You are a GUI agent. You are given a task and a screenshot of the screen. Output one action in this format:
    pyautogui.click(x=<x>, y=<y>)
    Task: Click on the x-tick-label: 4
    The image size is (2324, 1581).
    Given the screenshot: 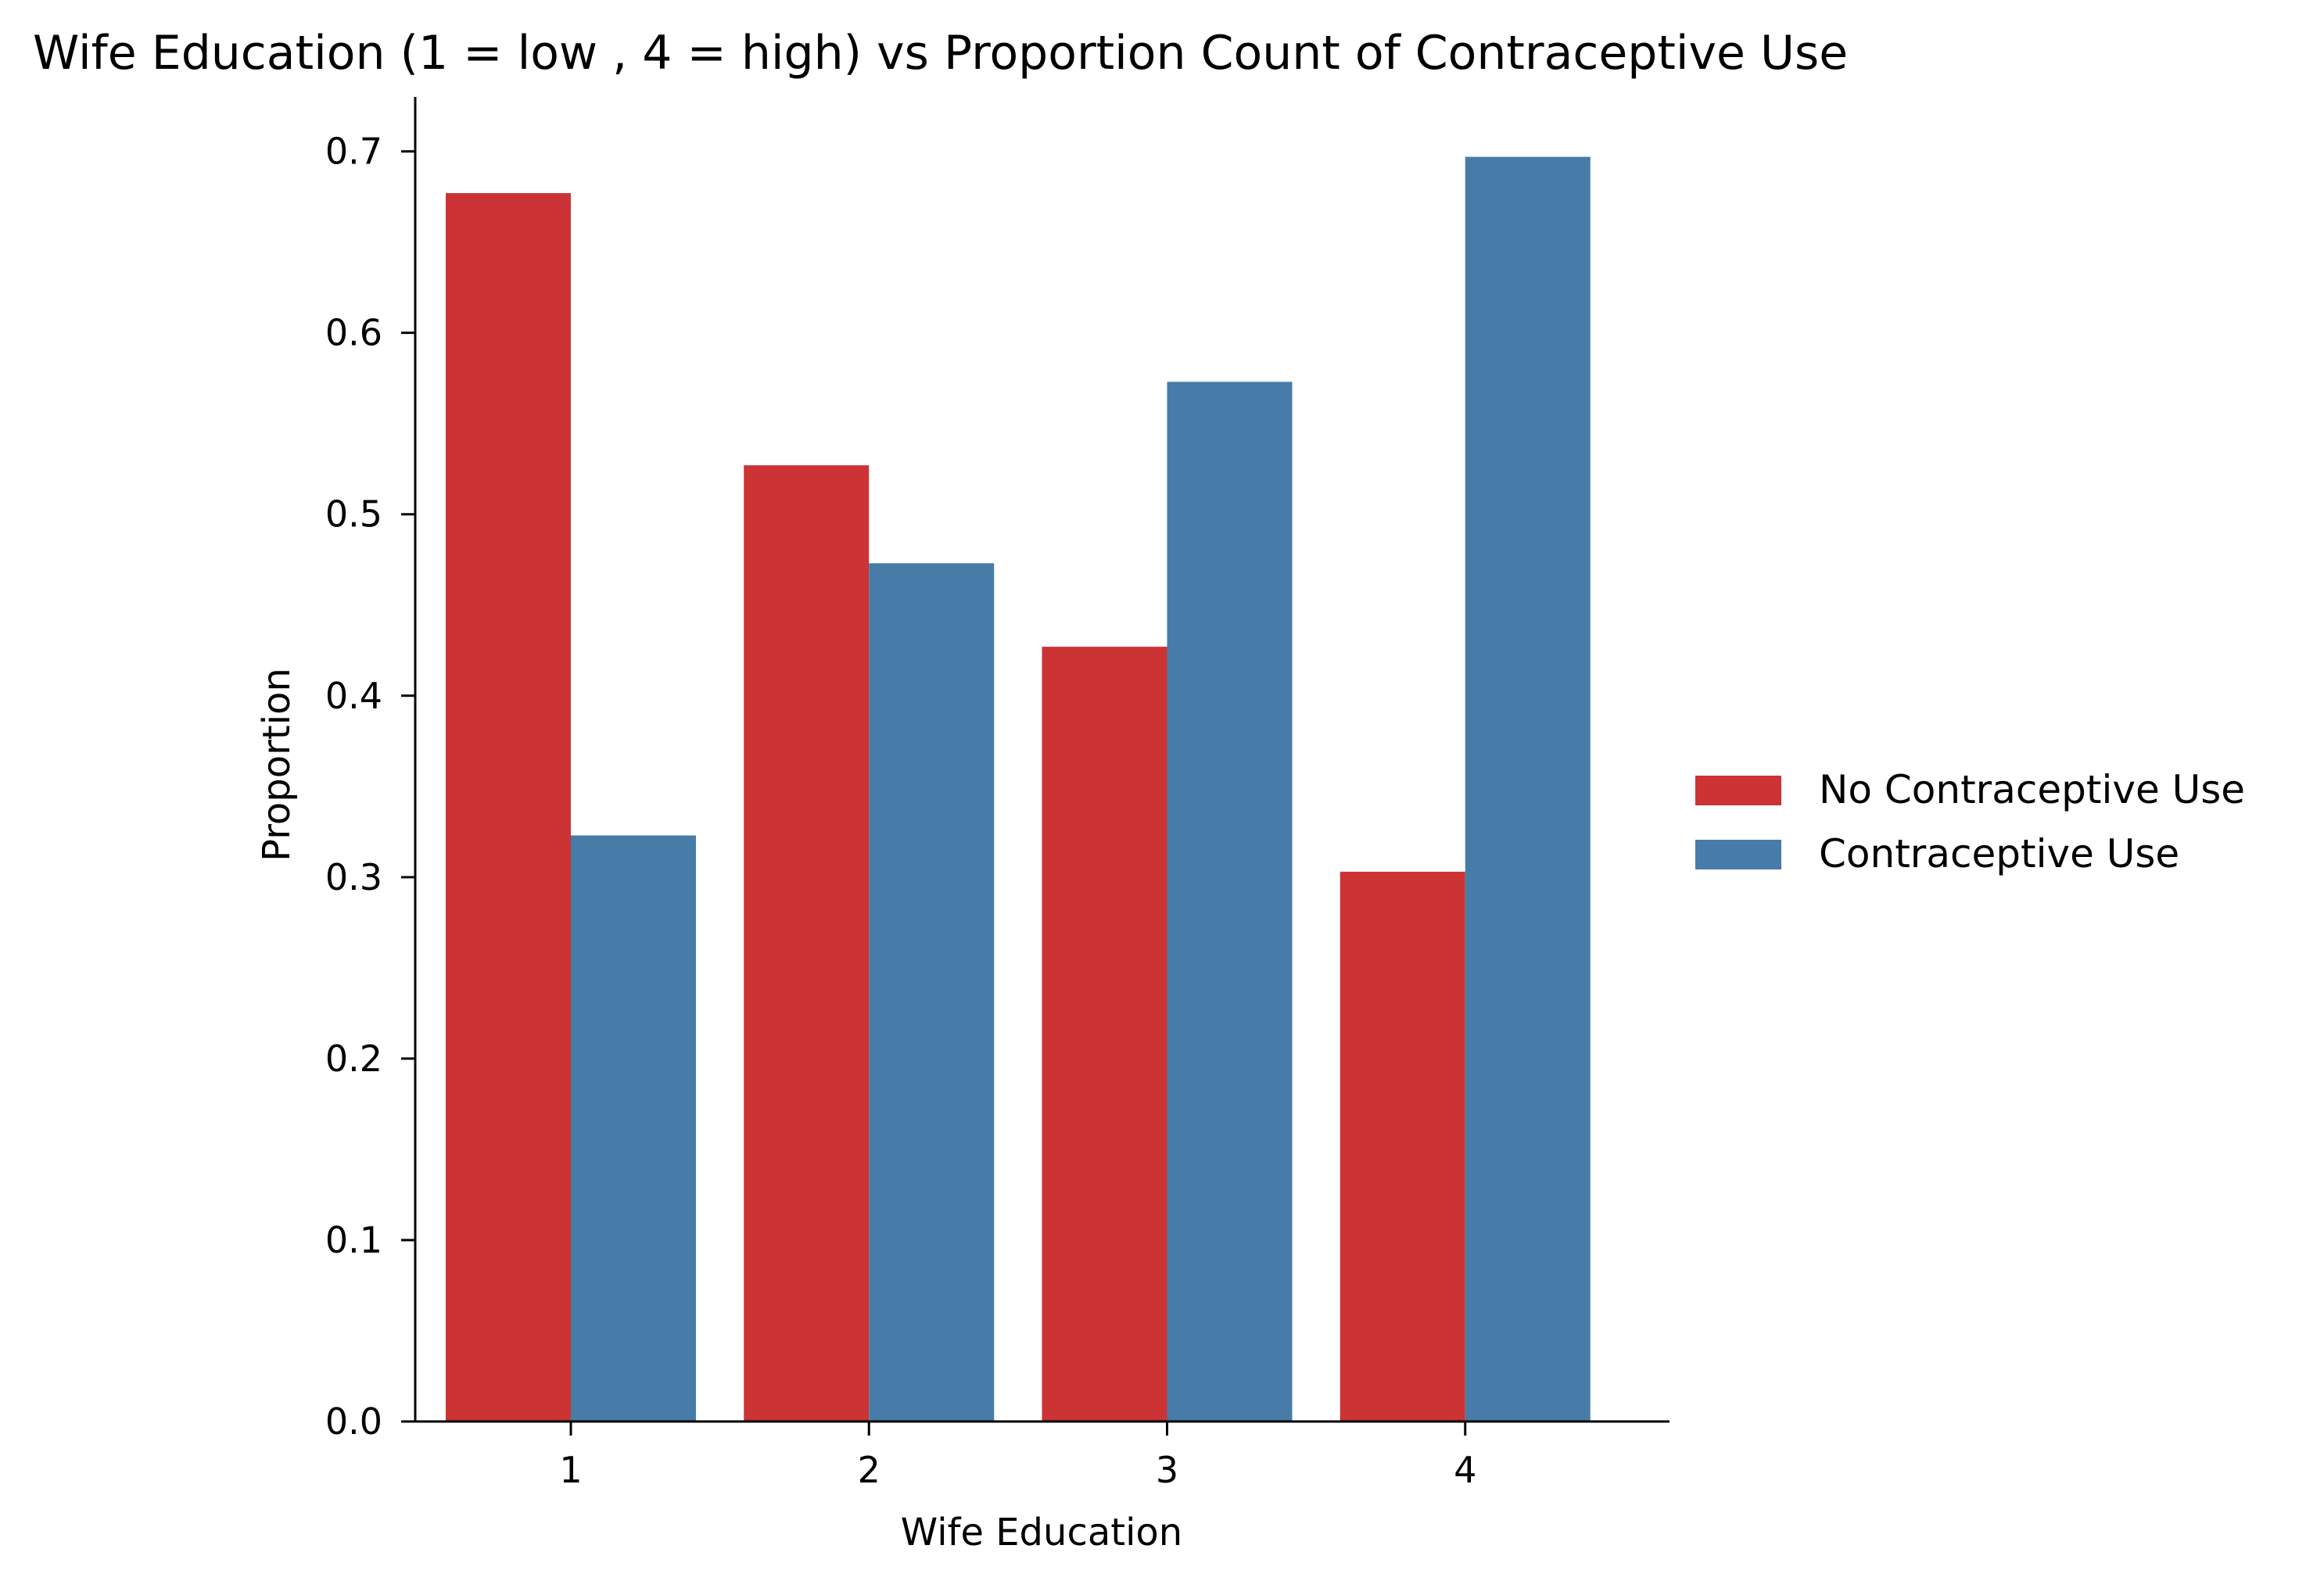 What is the action you would take?
    pyautogui.click(x=1465, y=1470)
    